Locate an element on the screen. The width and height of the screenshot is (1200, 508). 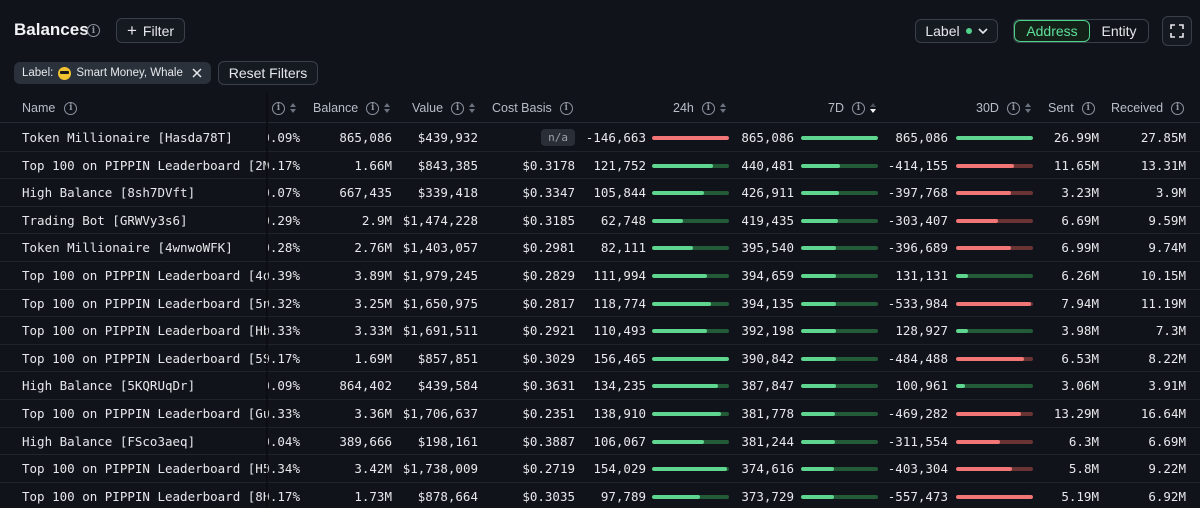
row-balance-text: 3.36M is located at coordinates (373, 413).